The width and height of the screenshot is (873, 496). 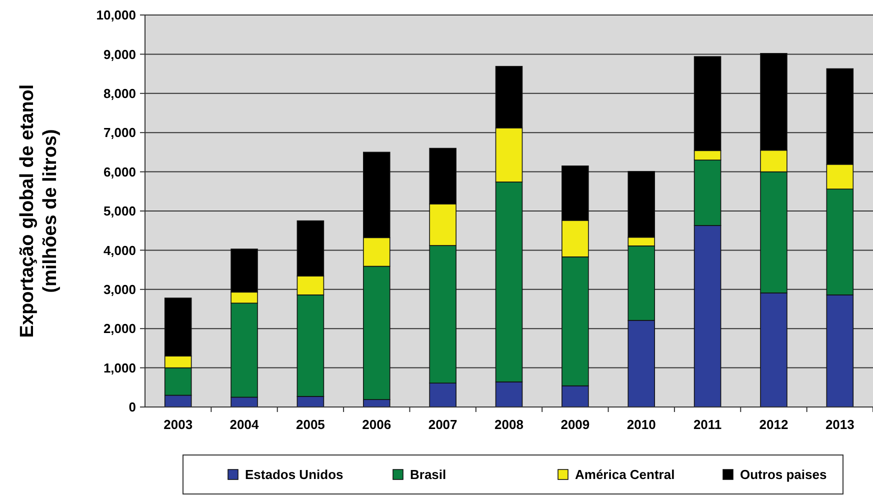 I want to click on x-tick-label: 2012, so click(x=773, y=424).